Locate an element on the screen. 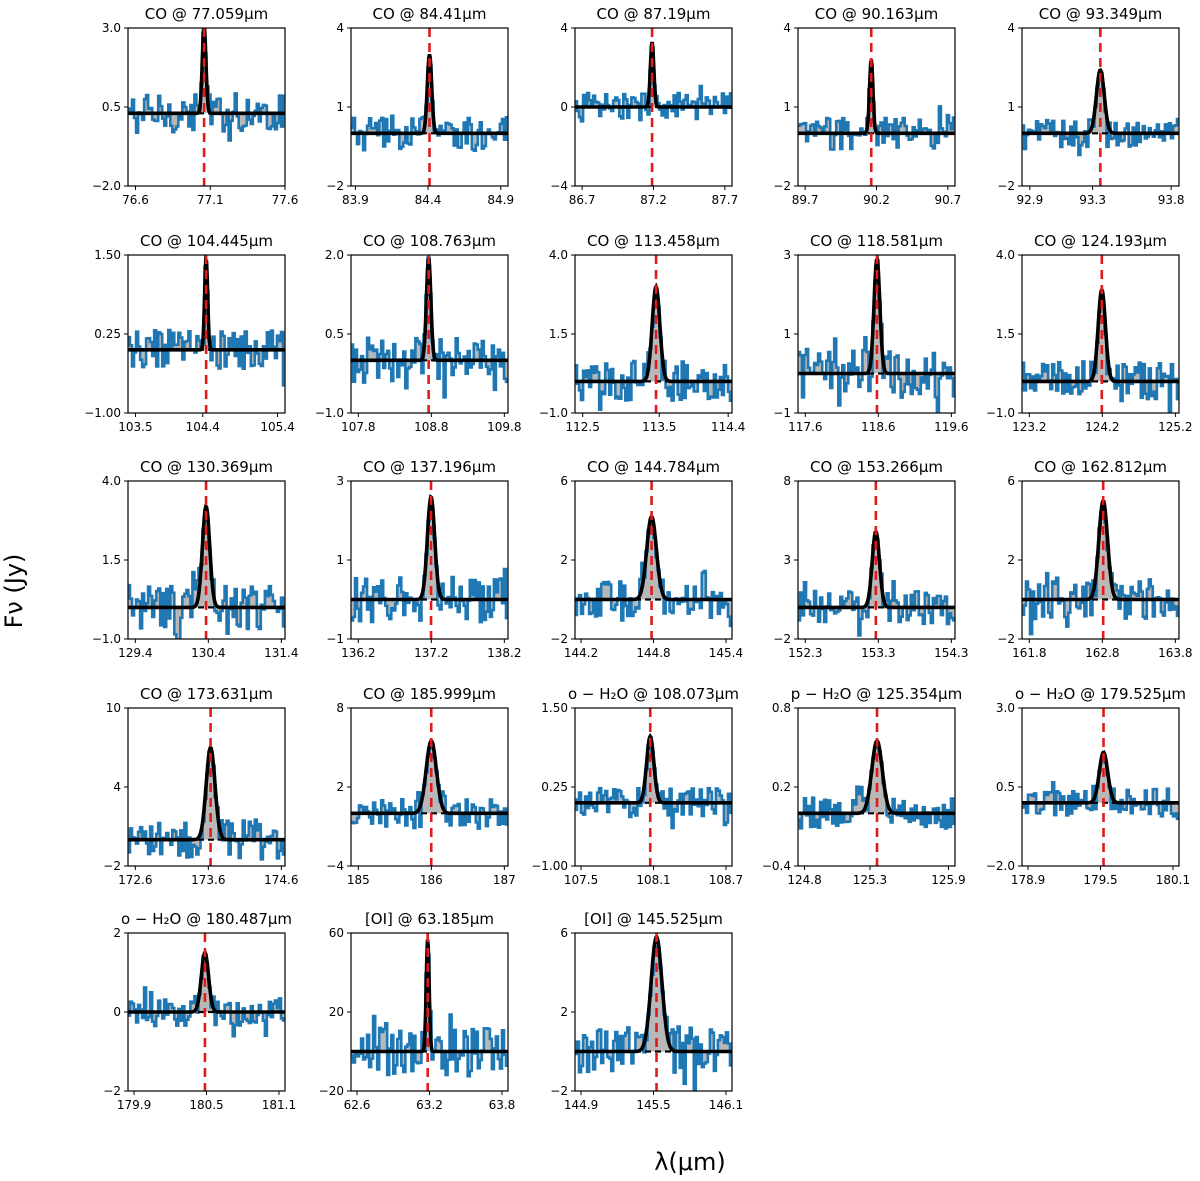  y-tick-label: 3.0 is located at coordinates (1005, 708).